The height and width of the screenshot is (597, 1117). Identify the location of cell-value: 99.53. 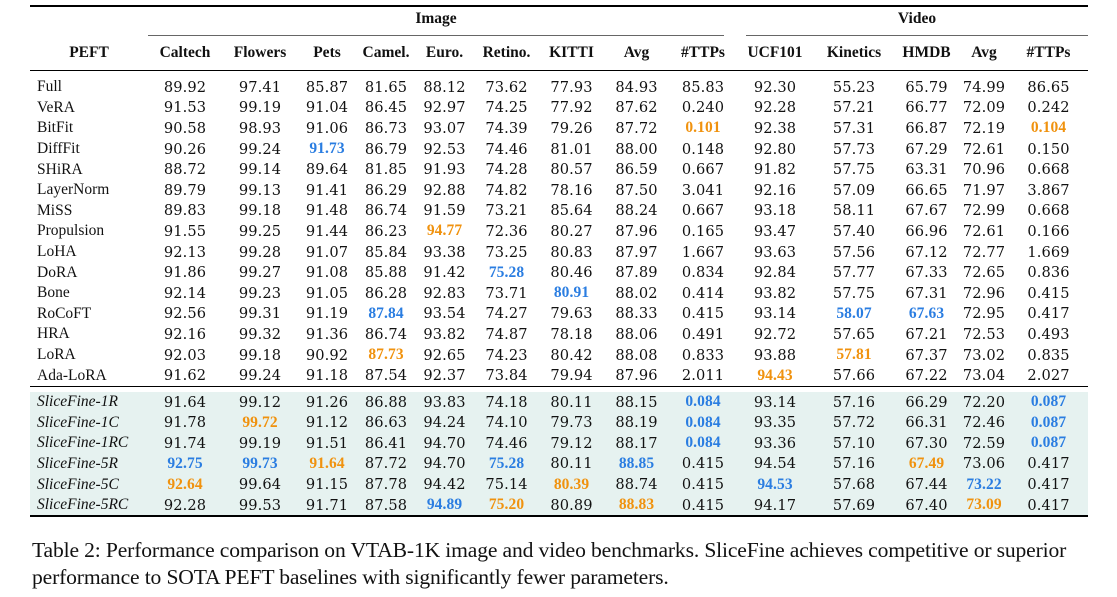
(260, 505).